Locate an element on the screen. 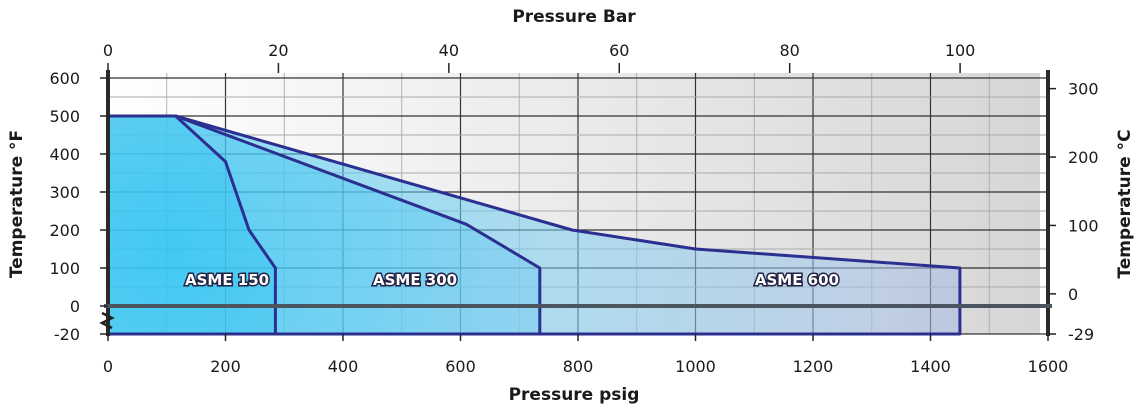 The height and width of the screenshot is (409, 1140). x-tick-label: 1000 is located at coordinates (695, 366).